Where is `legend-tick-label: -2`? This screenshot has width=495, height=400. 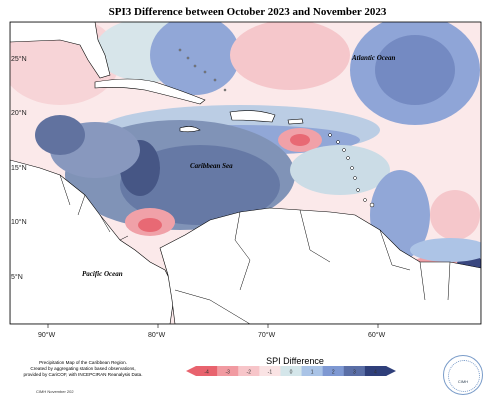 legend-tick-label: -2 is located at coordinates (249, 373).